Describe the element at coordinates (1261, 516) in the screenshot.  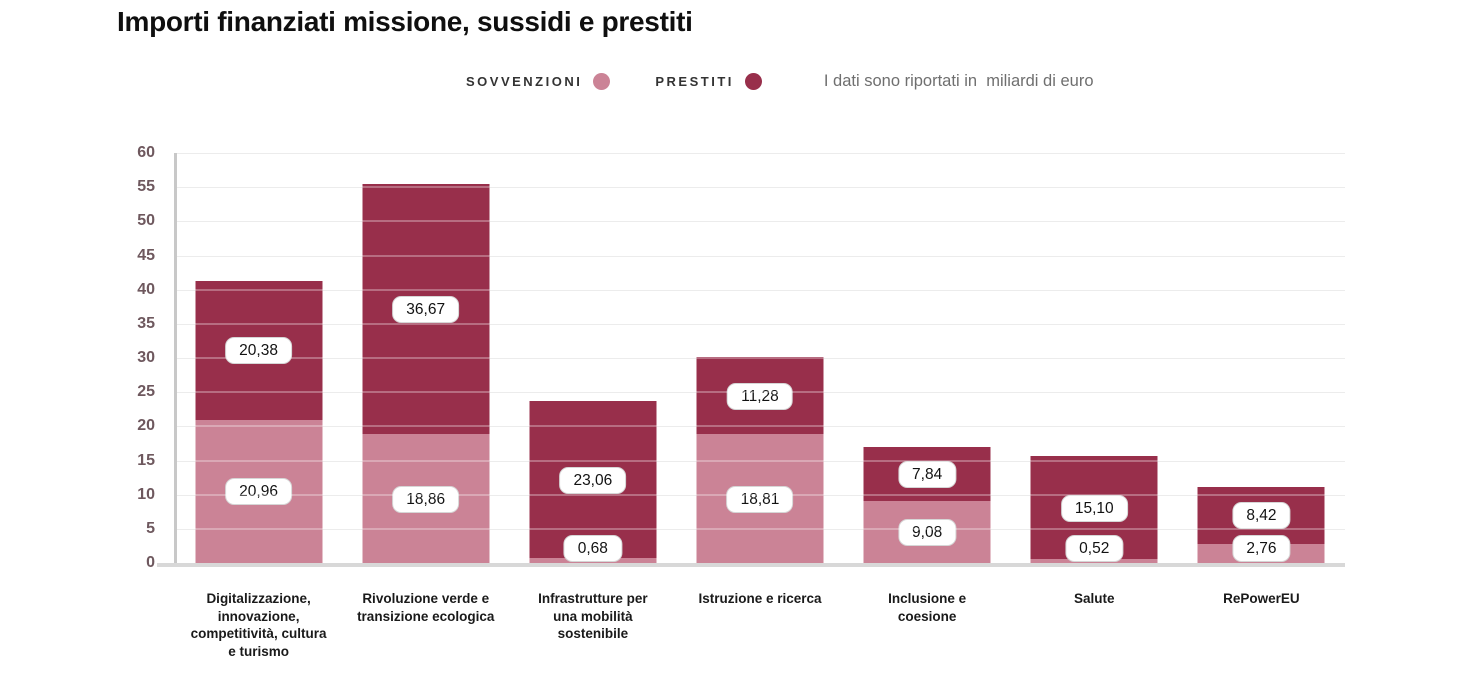
I see `value-label-prestiti: 8,42` at that location.